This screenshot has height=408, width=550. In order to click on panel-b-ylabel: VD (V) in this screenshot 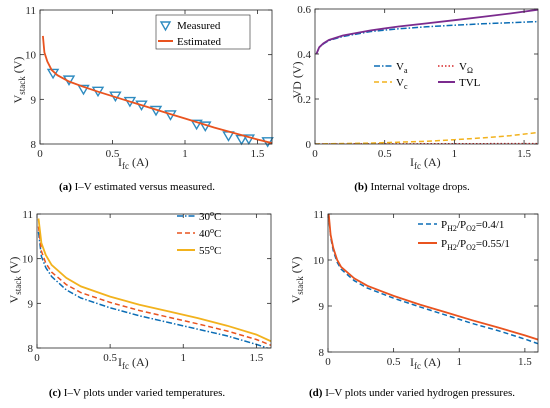, I will do `click(297, 80)`.